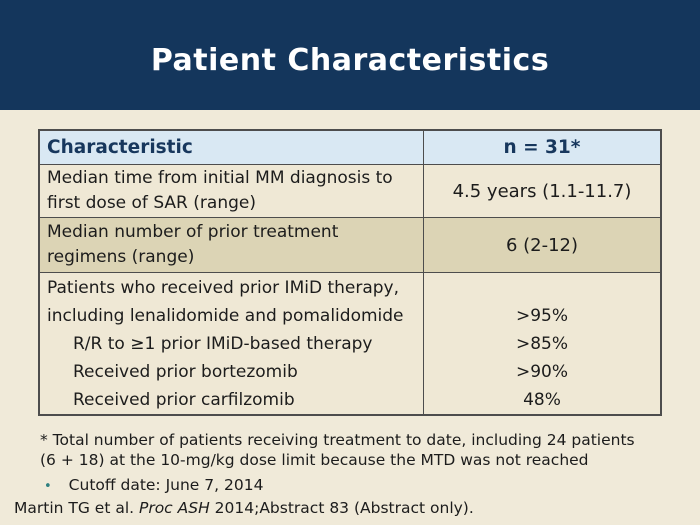  What do you see at coordinates (223, 344) in the screenshot?
I see `group-label-line: R/R to ≥1 prior IMiD-based therapy` at bounding box center [223, 344].